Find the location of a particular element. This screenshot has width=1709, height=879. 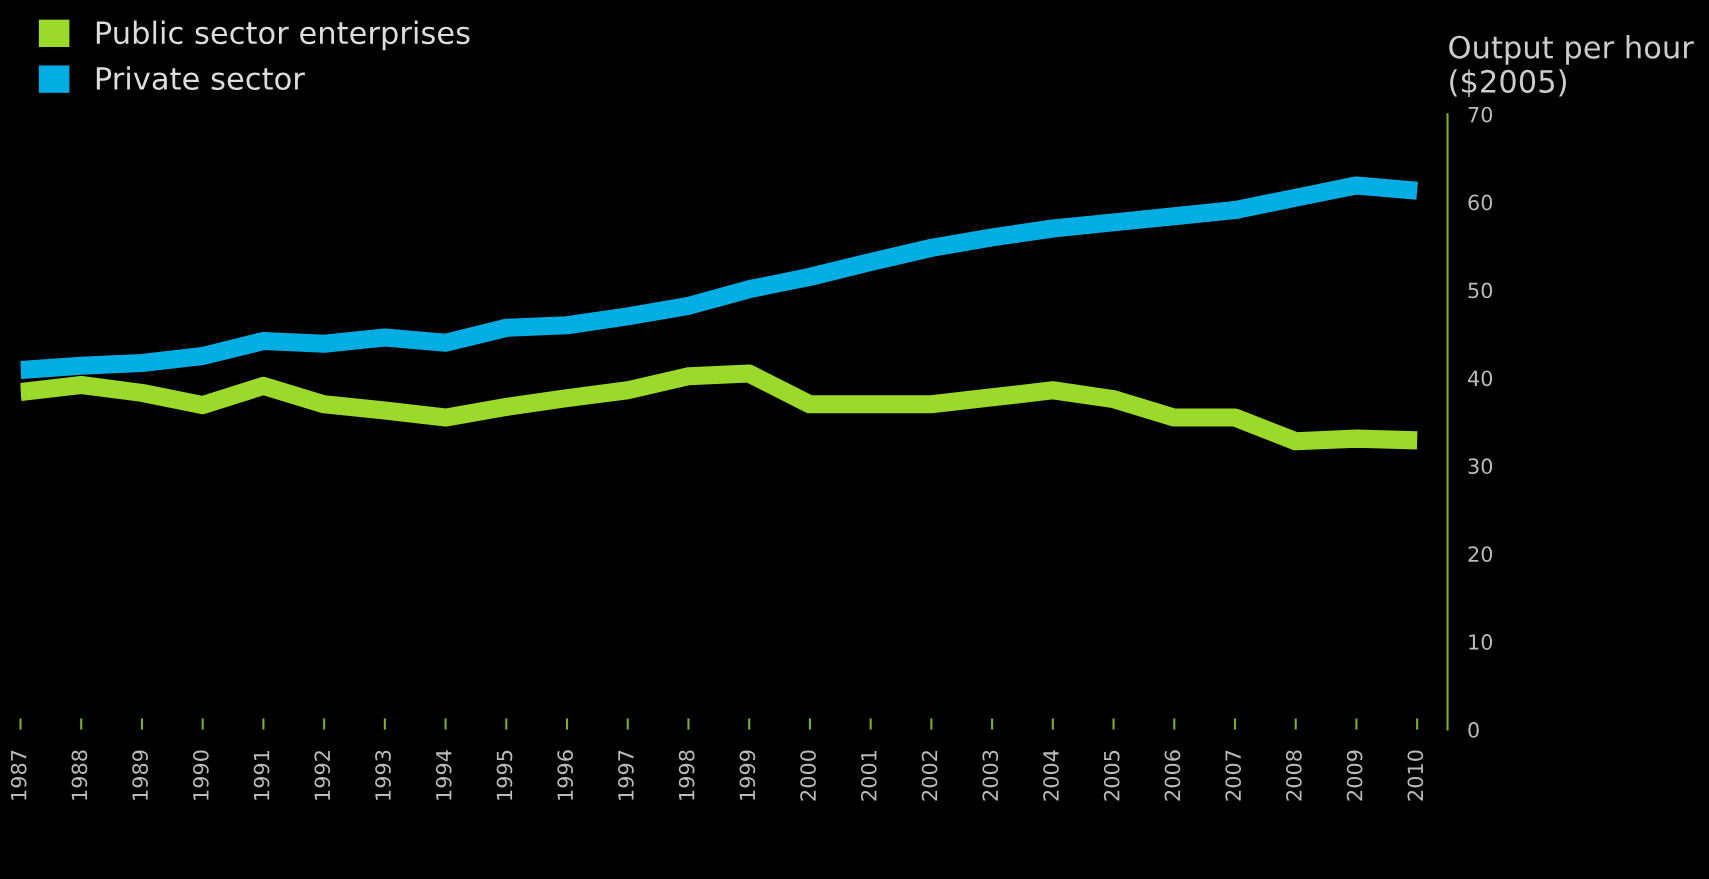

y-tick-label: 50 is located at coordinates (1480, 290).